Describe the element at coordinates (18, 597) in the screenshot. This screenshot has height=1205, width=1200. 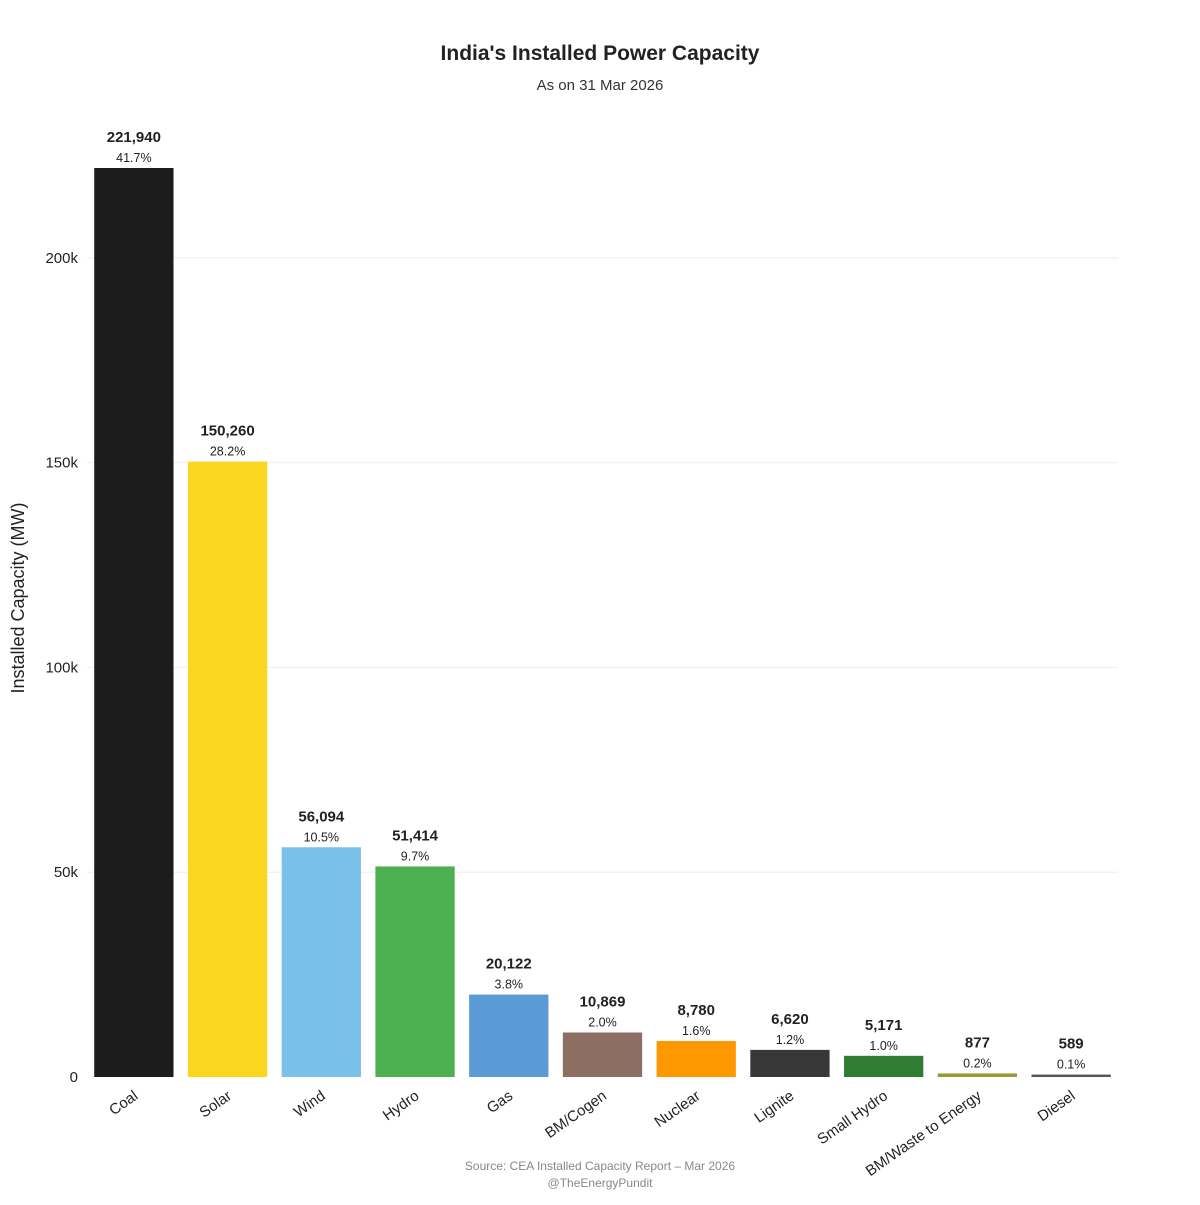
I see `y-axis-title: Installed Capacity (MW)` at that location.